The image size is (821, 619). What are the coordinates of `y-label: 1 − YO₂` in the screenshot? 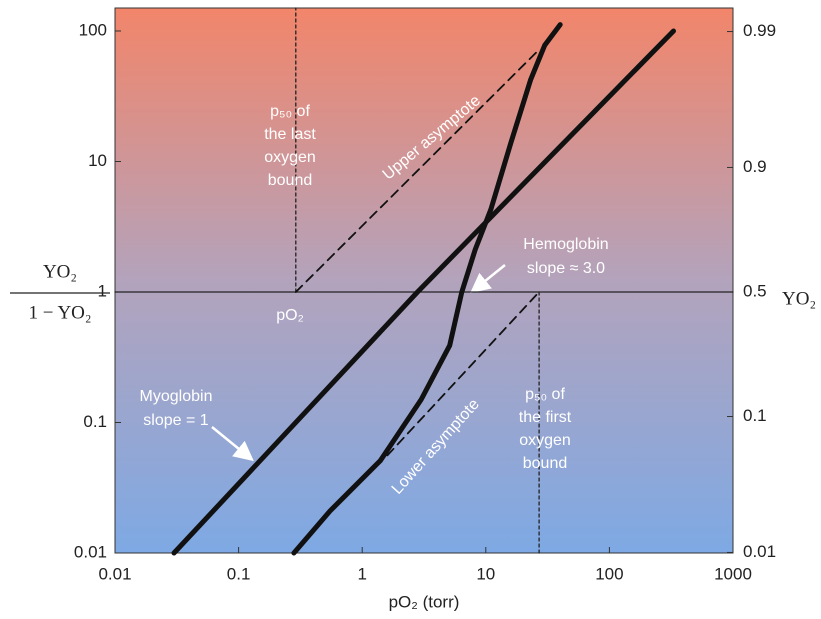 It's located at (59, 312).